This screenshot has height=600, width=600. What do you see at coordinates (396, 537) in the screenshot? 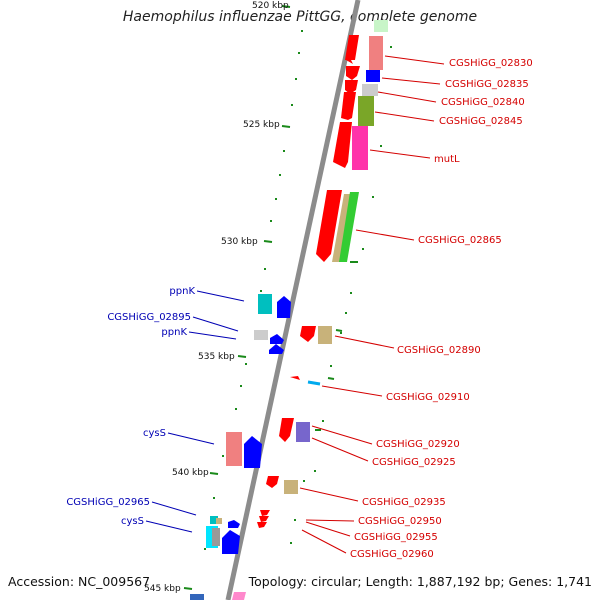
I see `gene-label-02955: CGSHiGG_02955` at bounding box center [396, 537].